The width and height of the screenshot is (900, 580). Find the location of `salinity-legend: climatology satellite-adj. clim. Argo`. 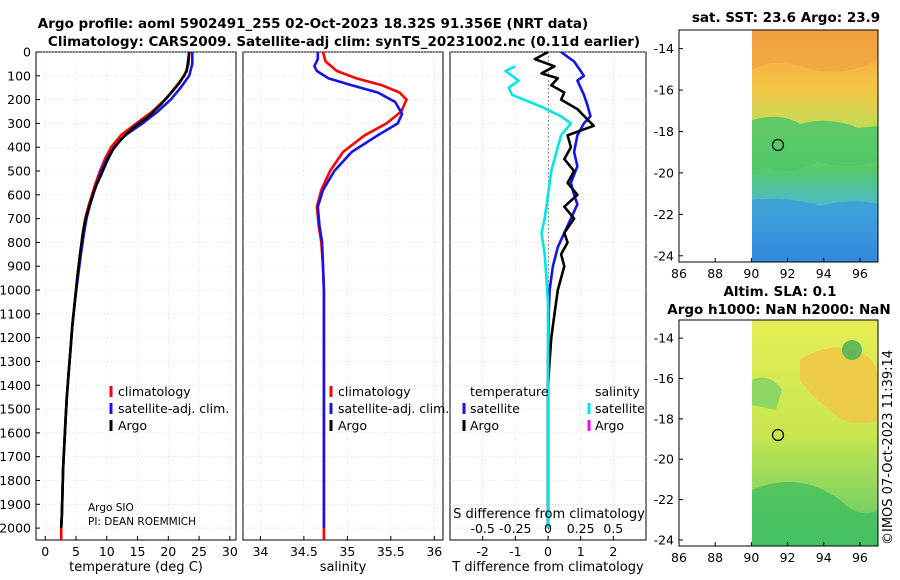

salinity-legend: climatology satellite-adj. clim. Argo is located at coordinates (389, 408).